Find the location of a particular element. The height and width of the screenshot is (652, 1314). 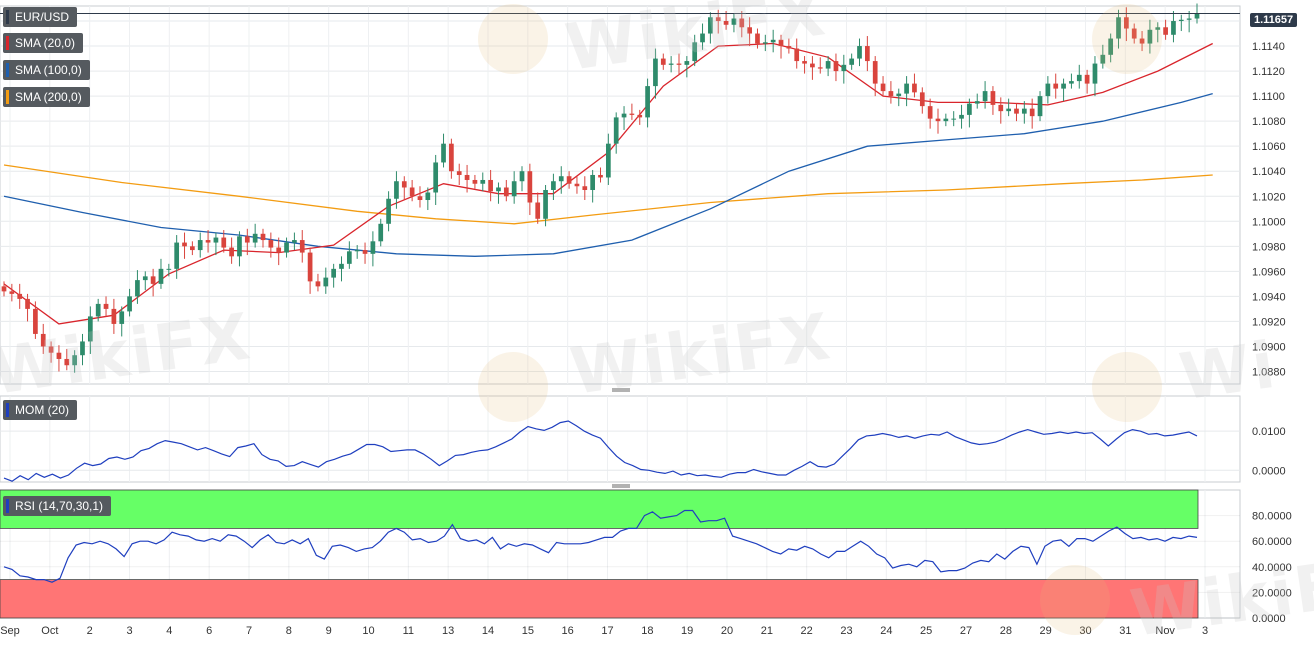

x-tick-label: 8 is located at coordinates (289, 631).